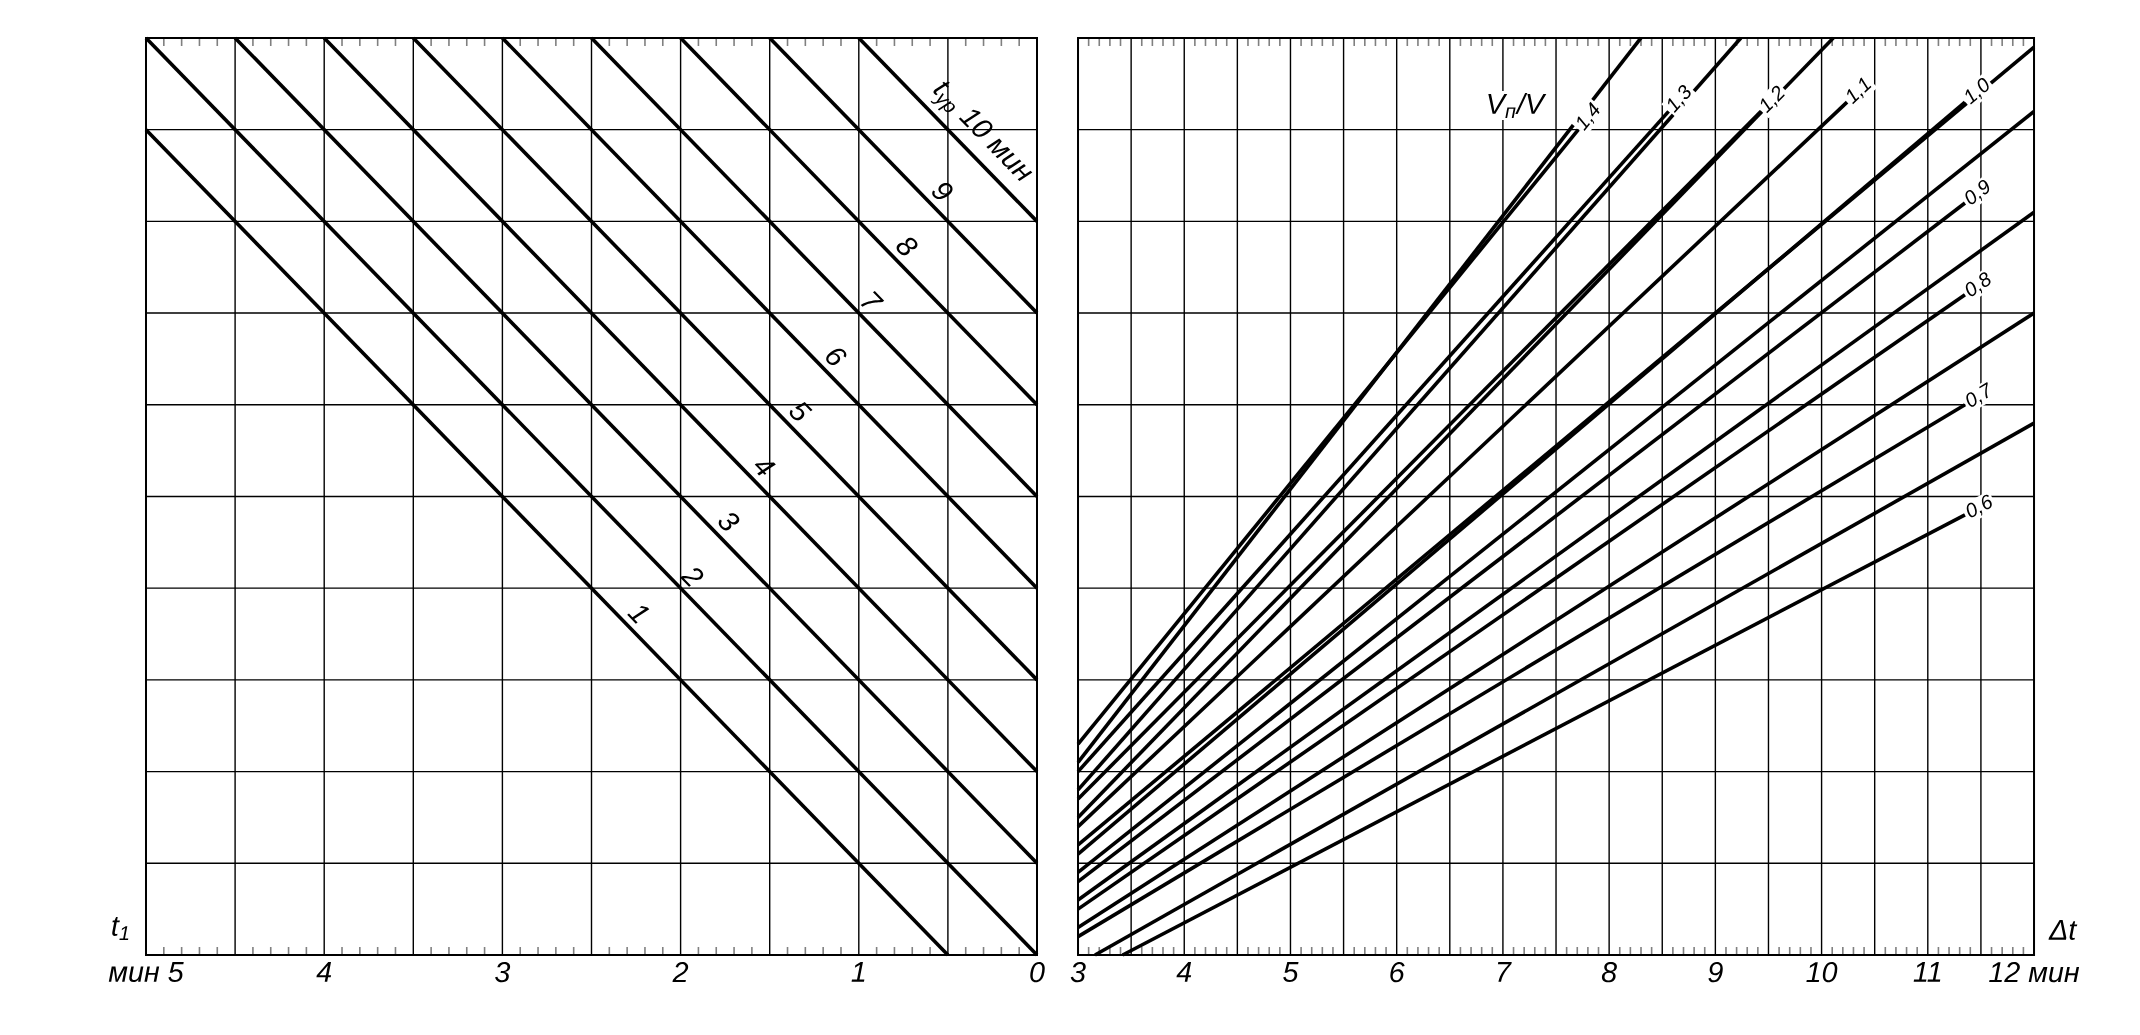 The height and width of the screenshot is (1035, 2140). I want to click on text: 7, so click(872, 299).